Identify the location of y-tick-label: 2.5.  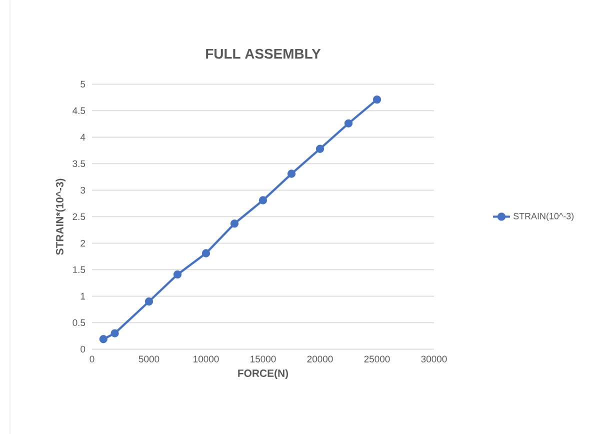
(79, 216).